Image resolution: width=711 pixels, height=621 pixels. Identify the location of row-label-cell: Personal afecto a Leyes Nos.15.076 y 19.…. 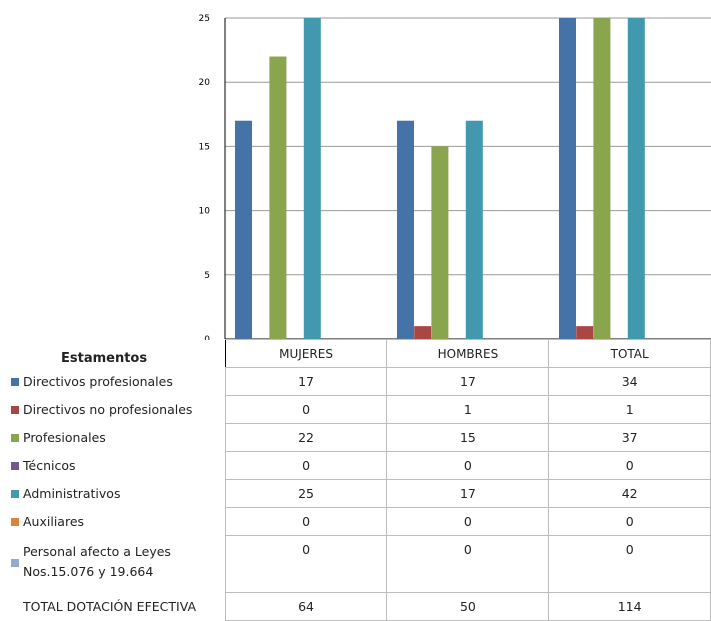
(116, 564).